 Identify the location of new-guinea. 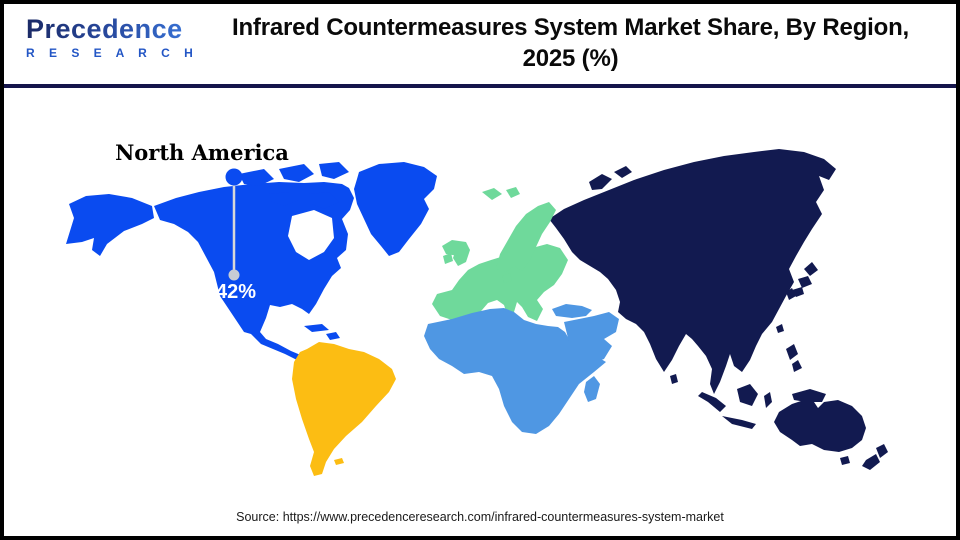
(809, 395).